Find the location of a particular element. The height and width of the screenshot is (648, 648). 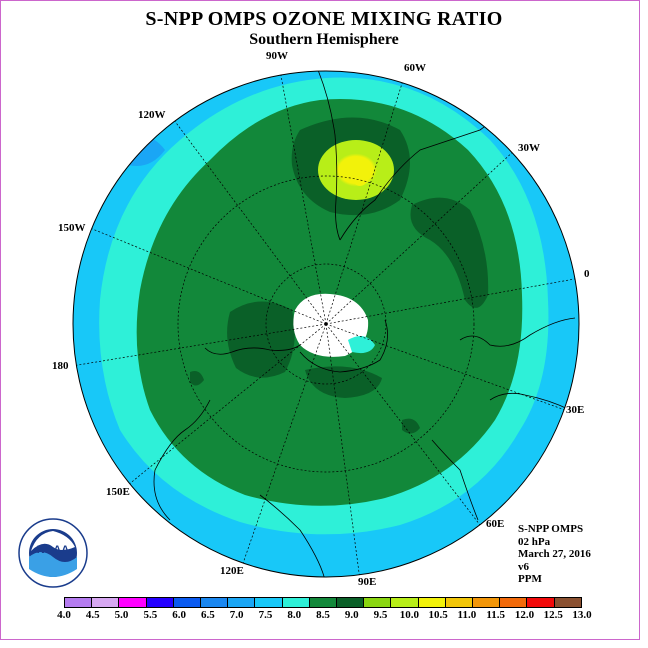

colorbar-tick-label: 8.5 is located at coordinates (323, 615).